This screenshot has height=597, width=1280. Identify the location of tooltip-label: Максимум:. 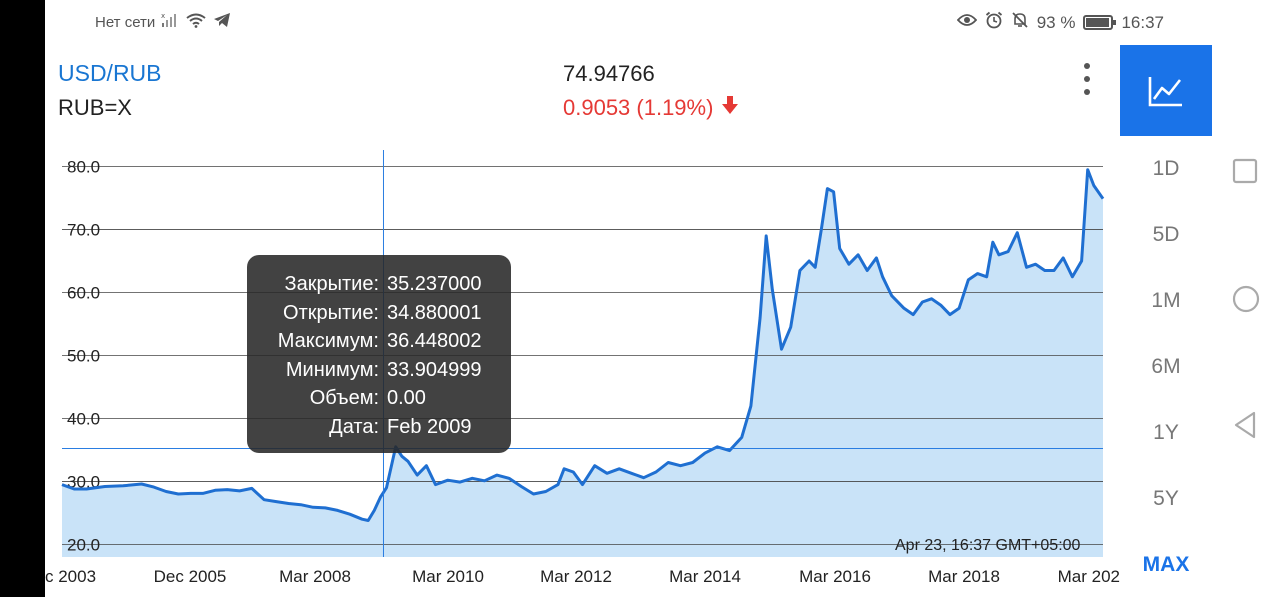
(328, 341).